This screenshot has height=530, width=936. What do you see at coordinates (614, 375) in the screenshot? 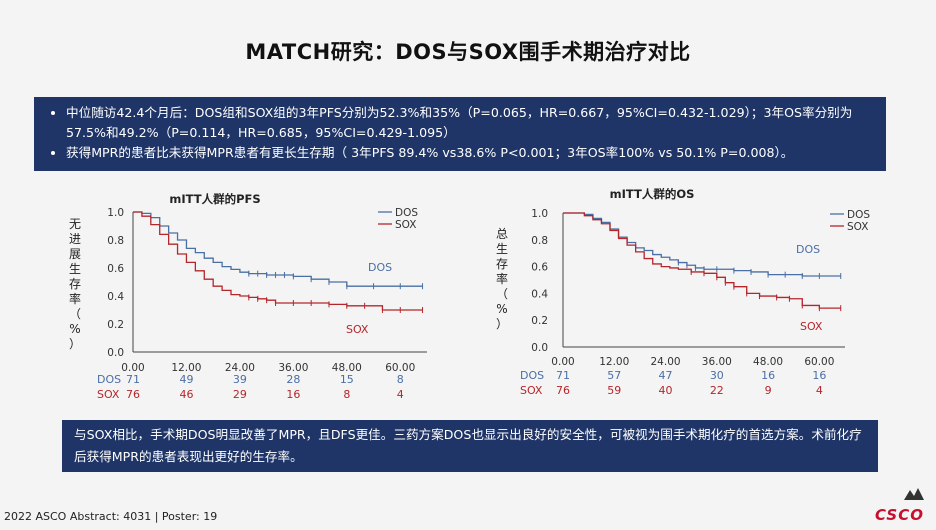
I see `risk-table-cell: 57` at bounding box center [614, 375].